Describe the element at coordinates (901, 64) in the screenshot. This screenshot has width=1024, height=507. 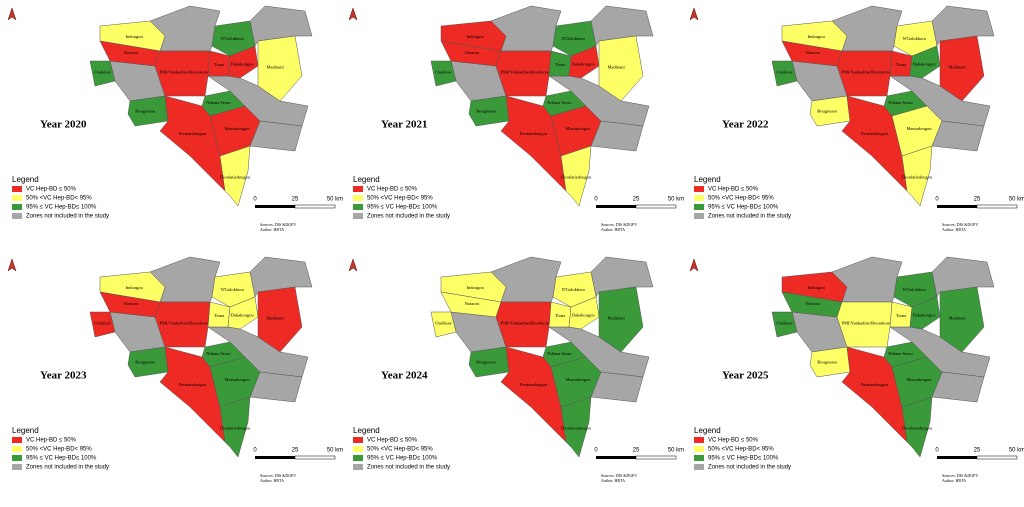
I see `region-label: Tiona` at that location.